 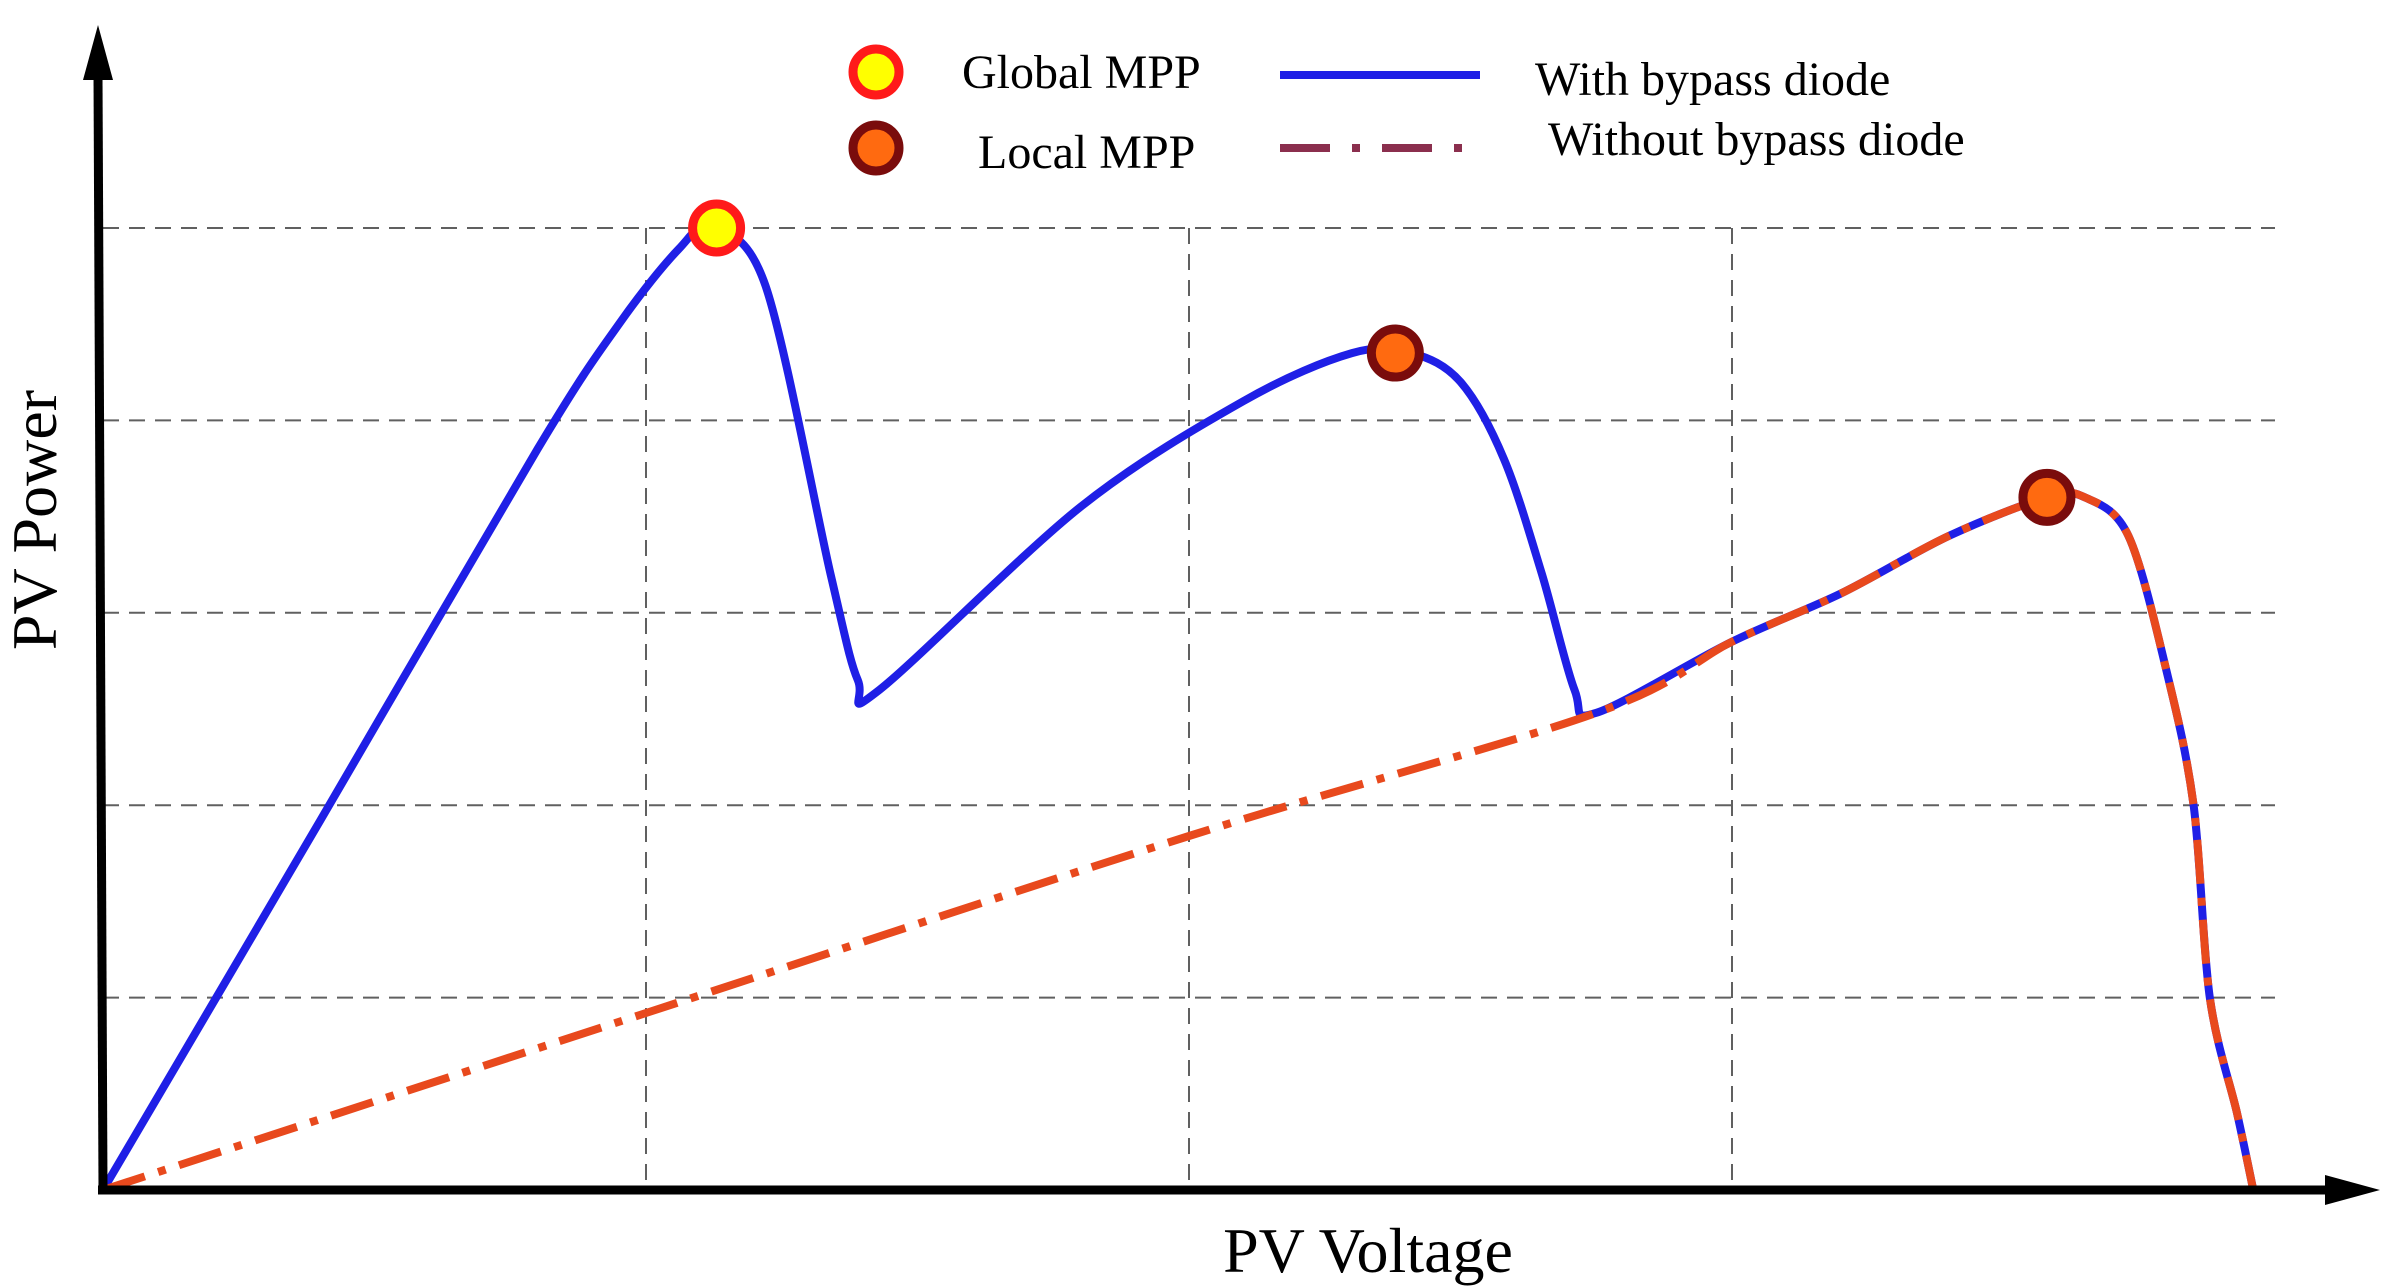 I want to click on mpp-markers, so click(x=1382, y=362).